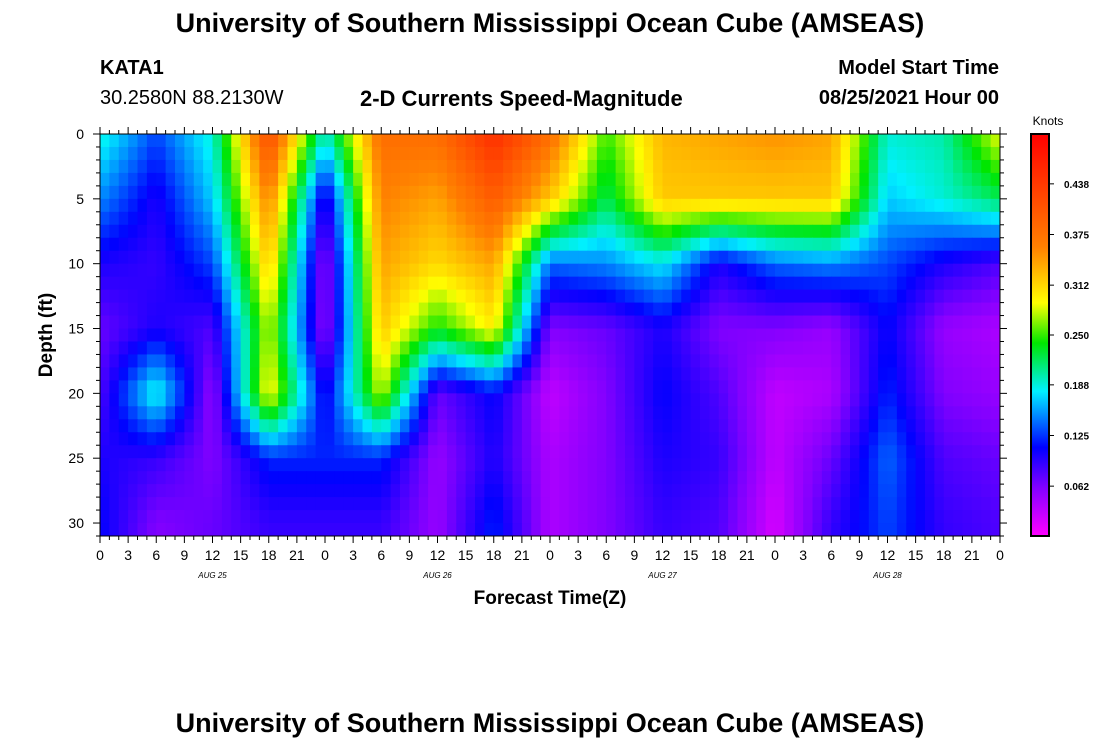 The width and height of the screenshot is (1100, 750). I want to click on x-axis-label: Forecast Time(Z), so click(550, 598).